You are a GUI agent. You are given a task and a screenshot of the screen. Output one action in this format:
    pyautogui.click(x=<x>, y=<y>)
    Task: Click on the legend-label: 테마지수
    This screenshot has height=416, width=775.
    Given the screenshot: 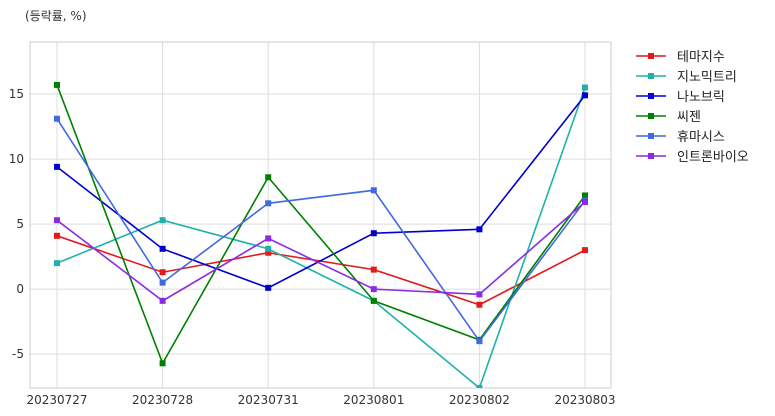 What is the action you would take?
    pyautogui.click(x=701, y=57)
    